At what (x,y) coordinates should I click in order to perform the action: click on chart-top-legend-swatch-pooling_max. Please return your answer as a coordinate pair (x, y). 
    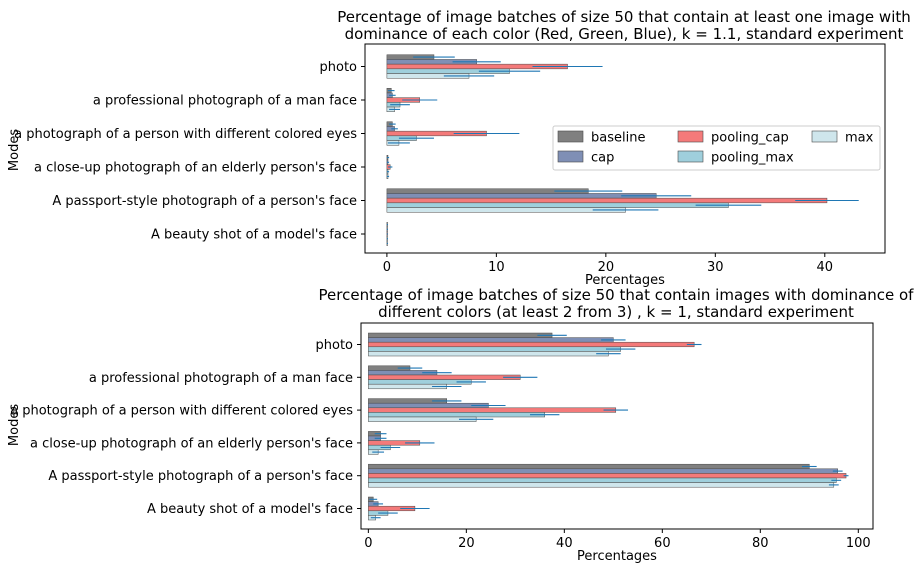
    Looking at the image, I should click on (690, 156).